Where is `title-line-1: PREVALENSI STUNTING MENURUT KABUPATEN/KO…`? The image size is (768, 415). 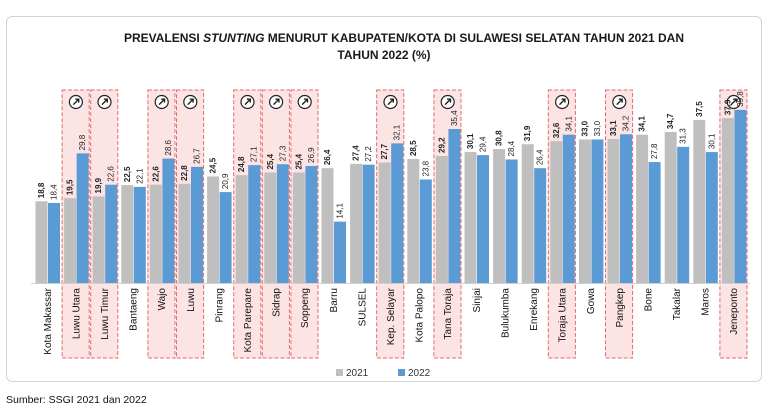
title-line-1: PREVALENSI STUNTING MENURUT KABUPATEN/KO… is located at coordinates (384, 38).